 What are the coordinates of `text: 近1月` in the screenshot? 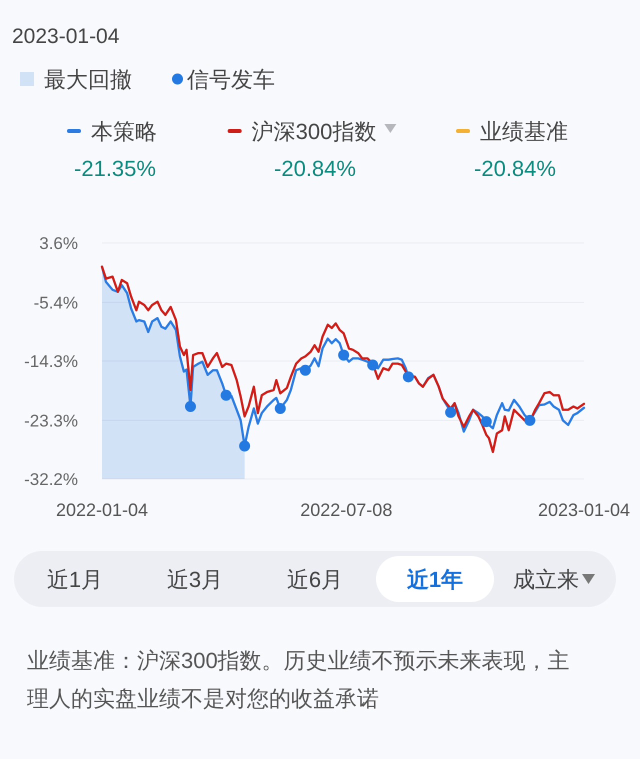 It's located at (75, 579).